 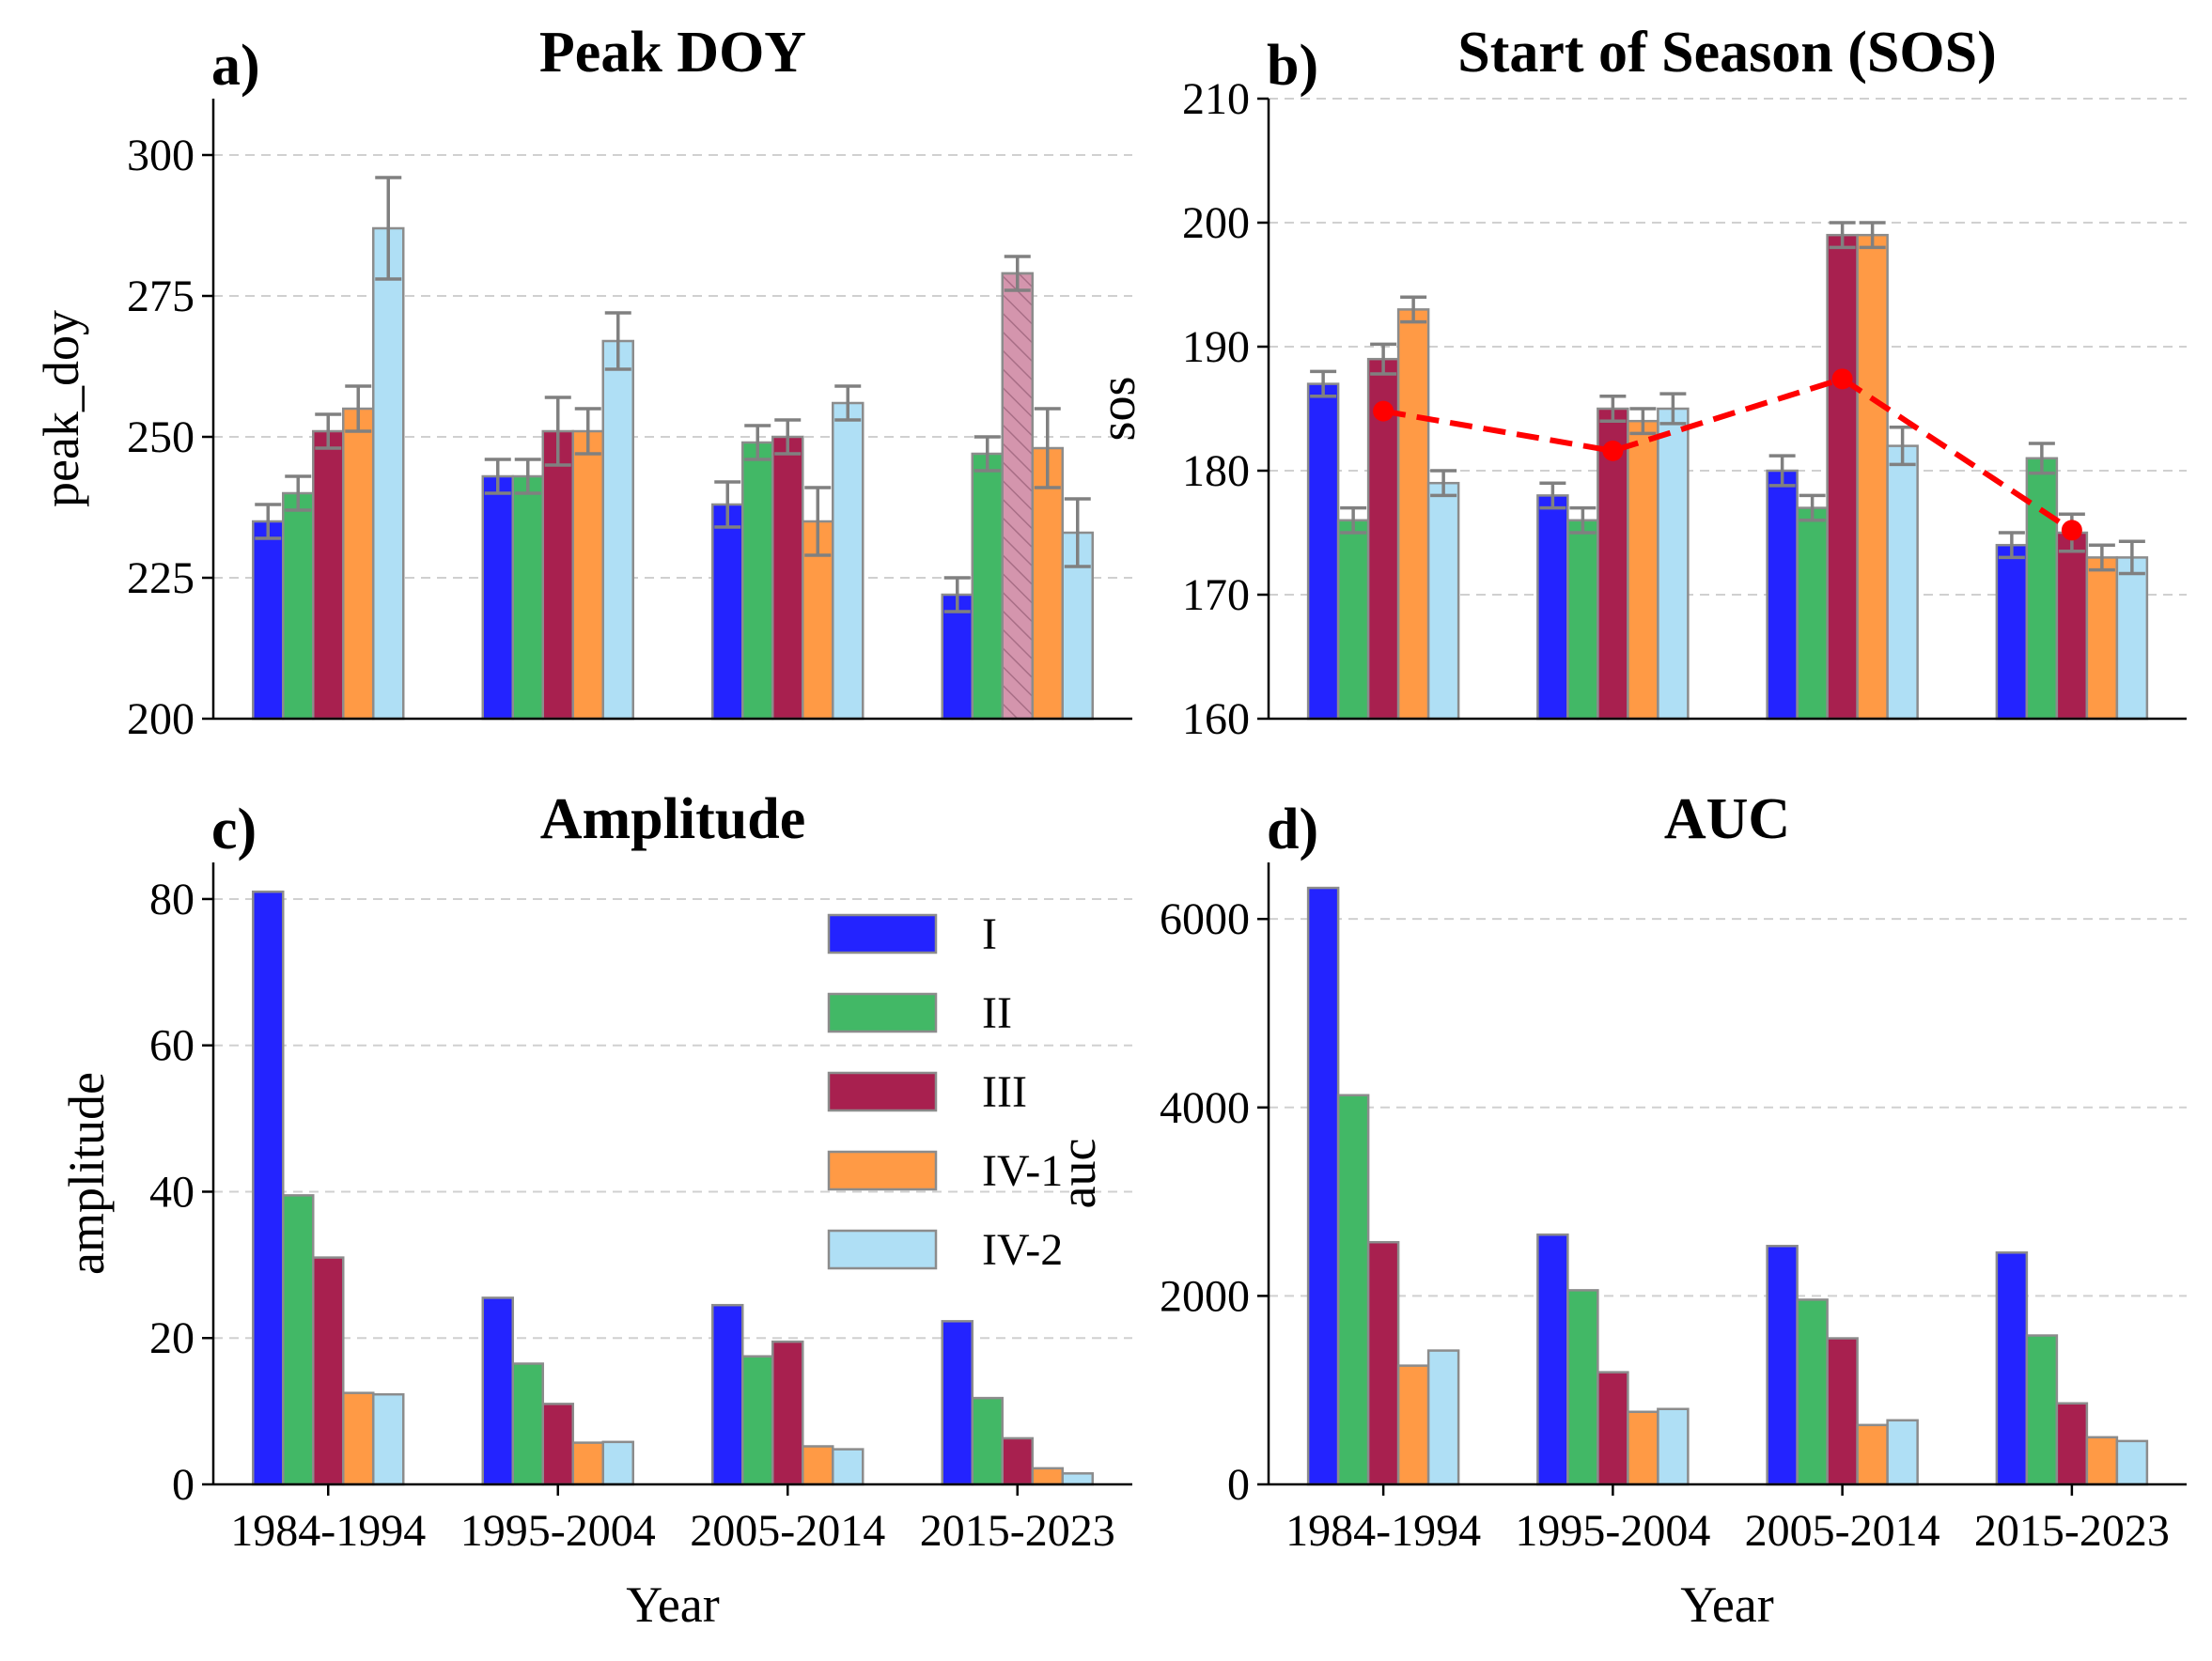 What do you see at coordinates (183, 1485) in the screenshot?
I see `y-tick-label: 0` at bounding box center [183, 1485].